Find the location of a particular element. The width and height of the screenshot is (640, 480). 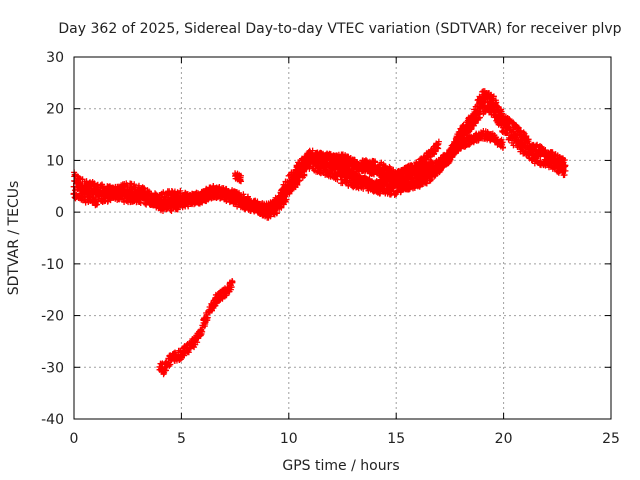

x-tick-label: 10 is located at coordinates (289, 439).